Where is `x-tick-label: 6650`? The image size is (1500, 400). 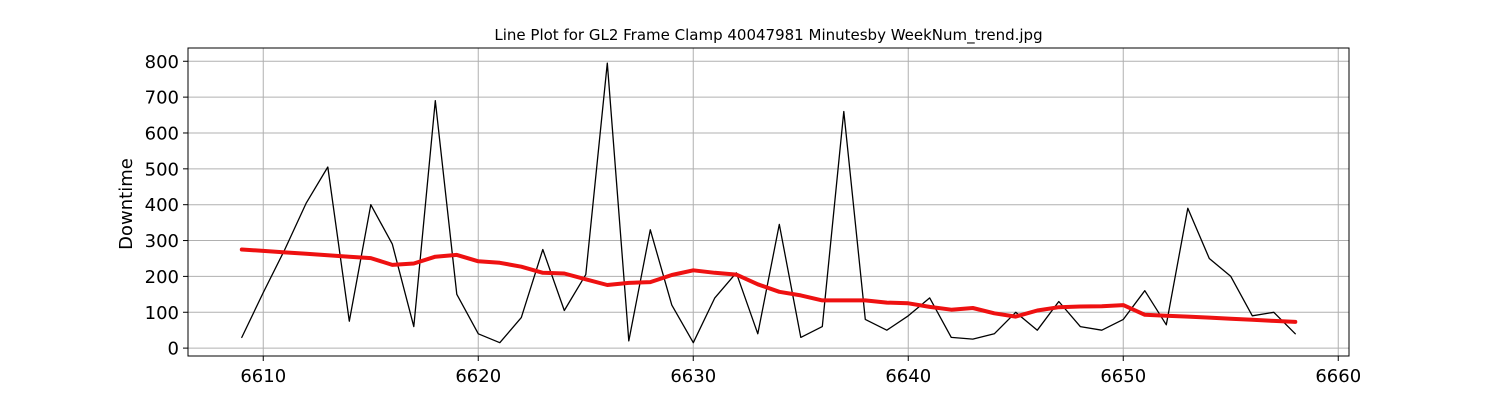
x-tick-label: 6650 is located at coordinates (1123, 376).